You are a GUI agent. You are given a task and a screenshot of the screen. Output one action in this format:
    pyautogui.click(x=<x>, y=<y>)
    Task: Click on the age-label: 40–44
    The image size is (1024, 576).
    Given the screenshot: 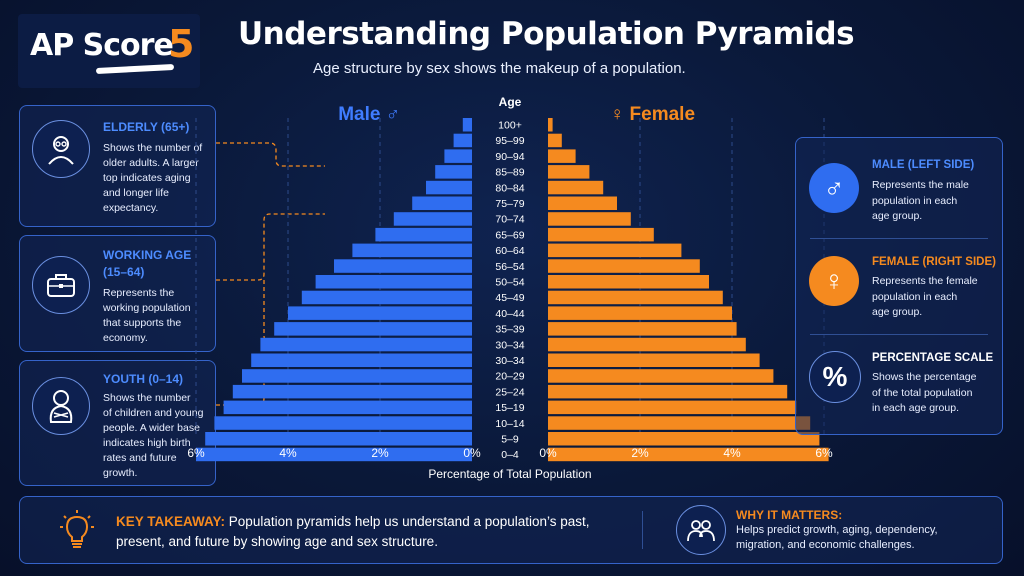 What is the action you would take?
    pyautogui.click(x=509, y=314)
    